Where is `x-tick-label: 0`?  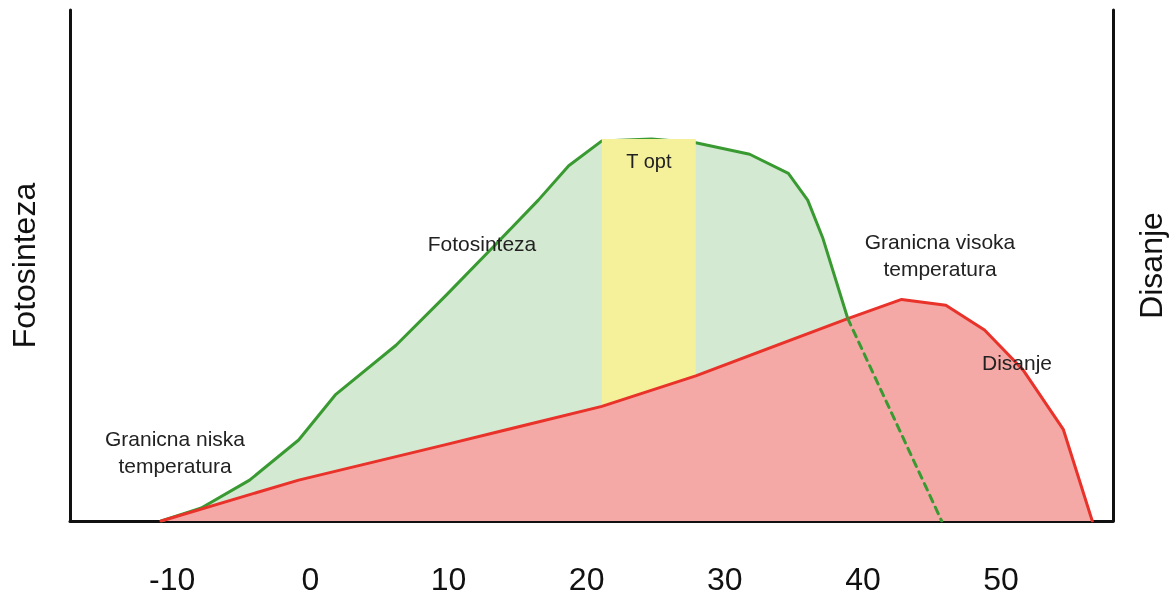
x-tick-label: 0 is located at coordinates (310, 578).